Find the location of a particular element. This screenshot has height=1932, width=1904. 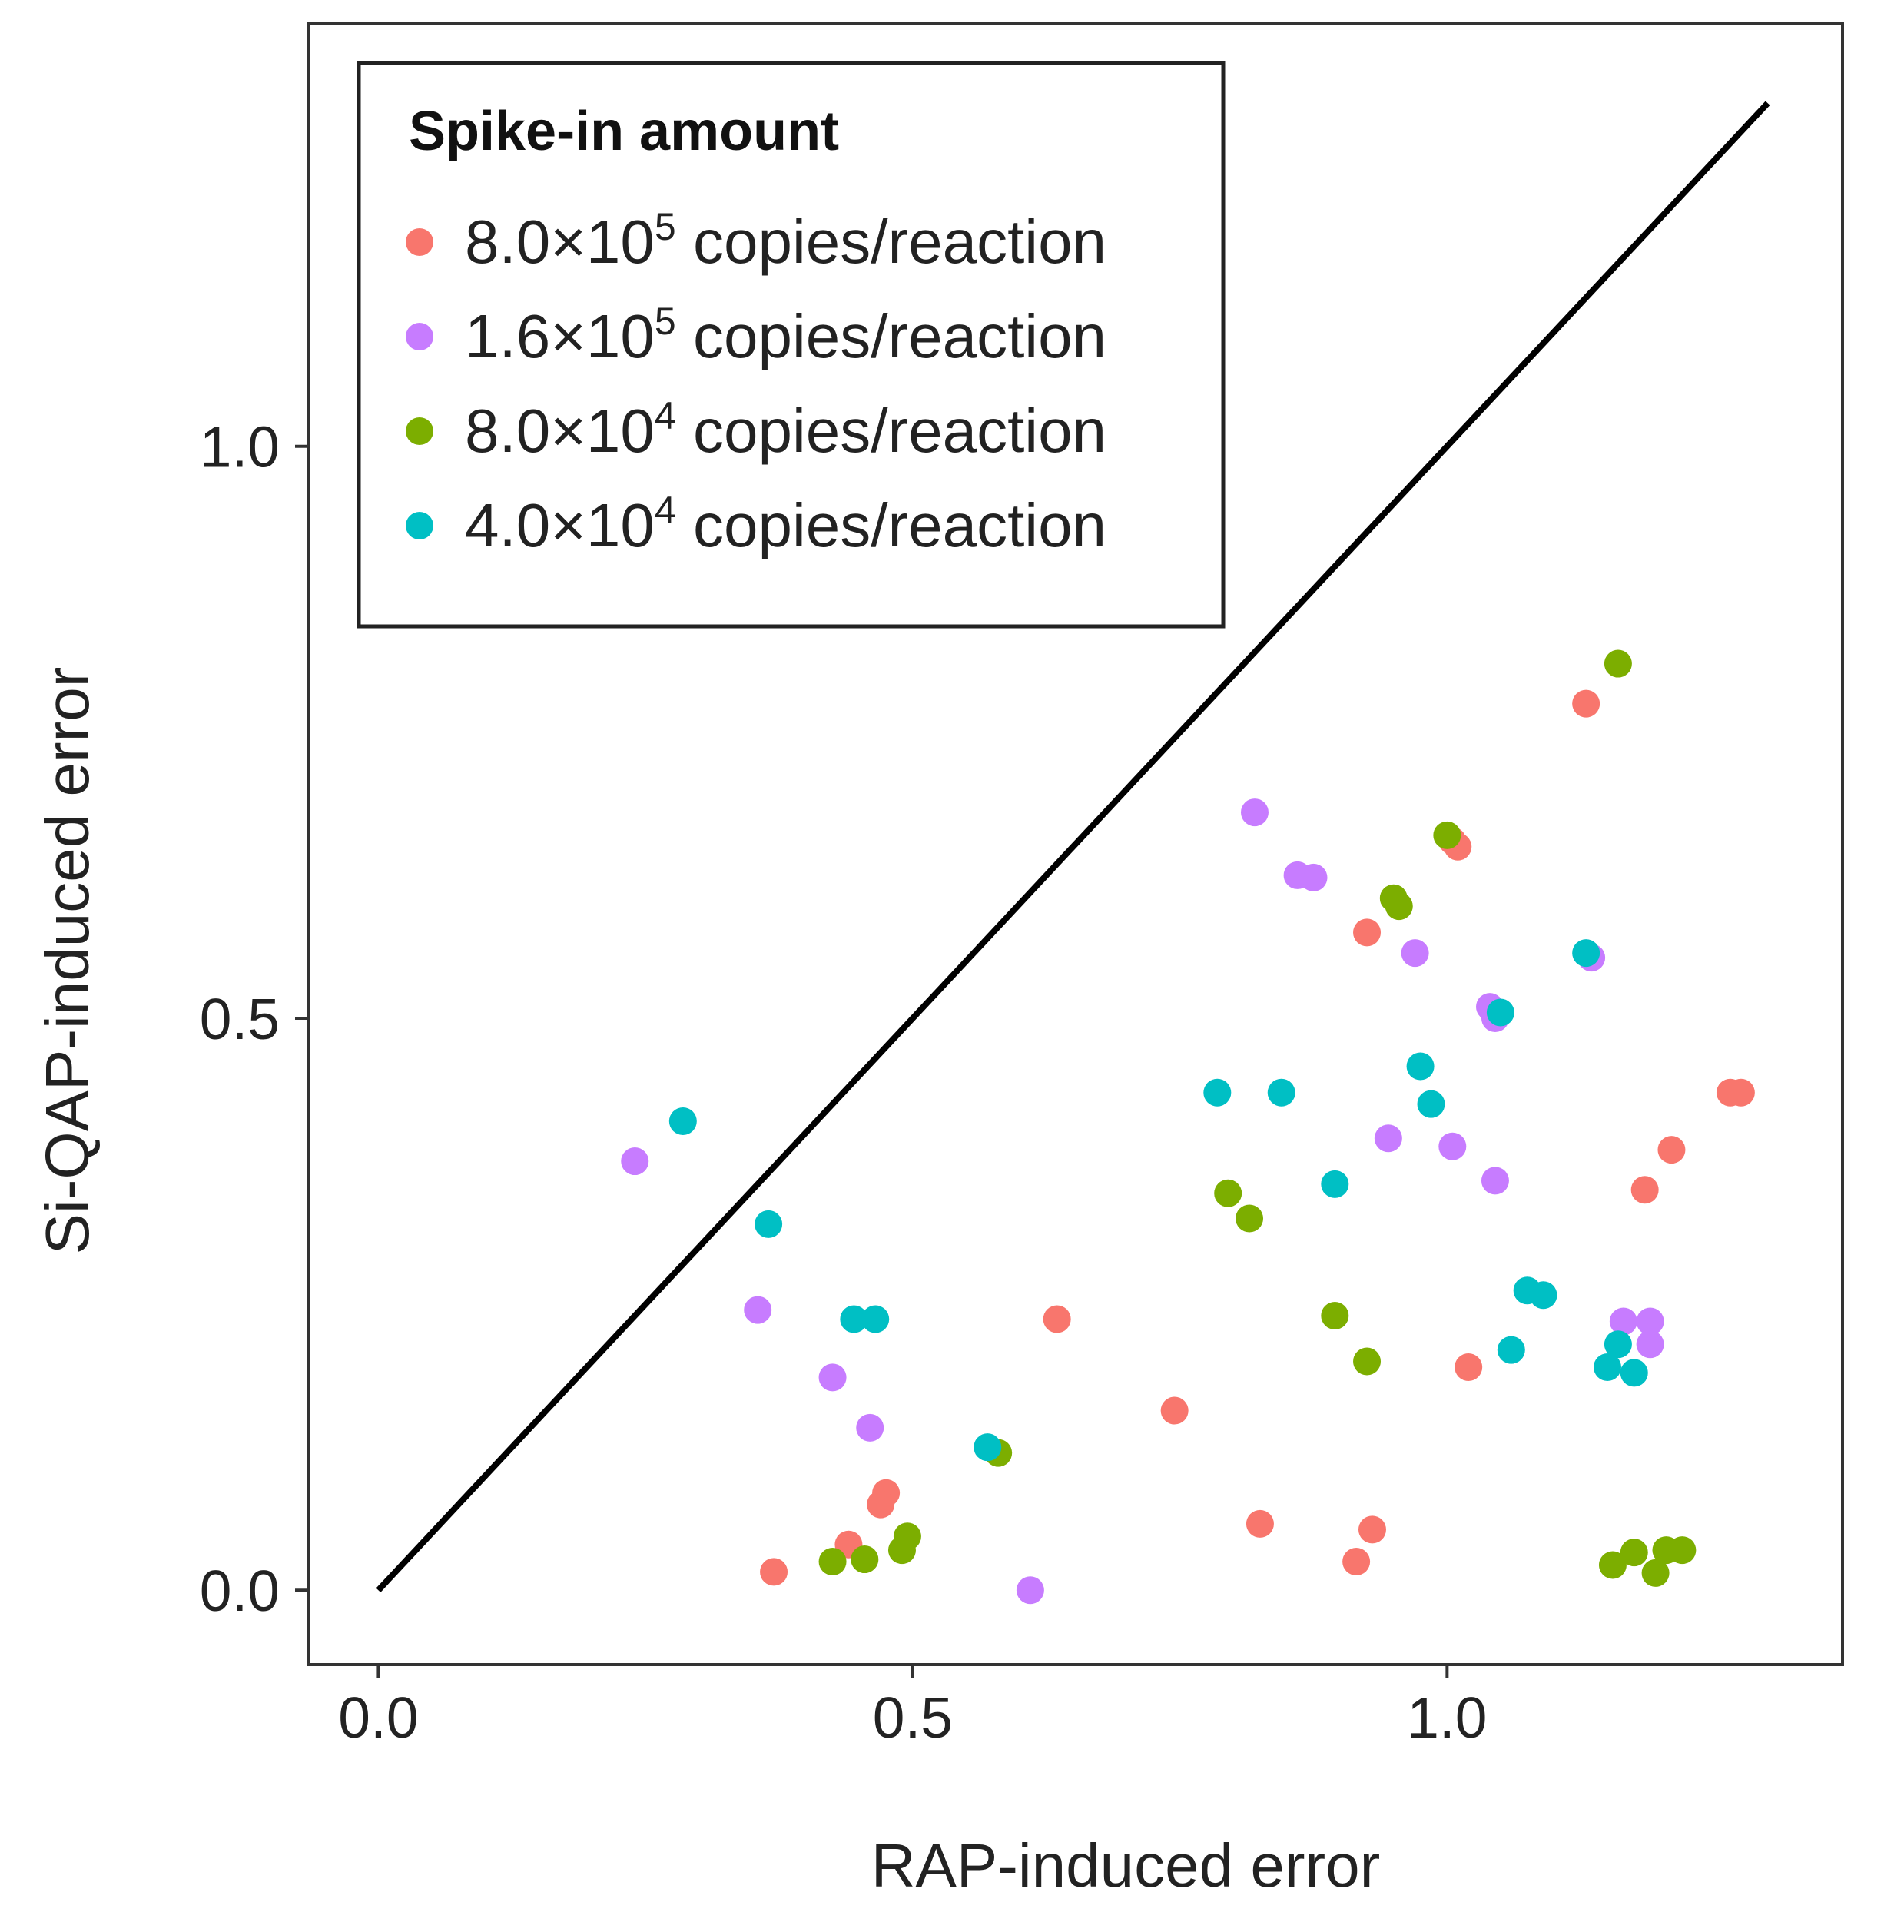

legend-label-4: 4.0×104 copies/reaction is located at coordinates (785, 524).